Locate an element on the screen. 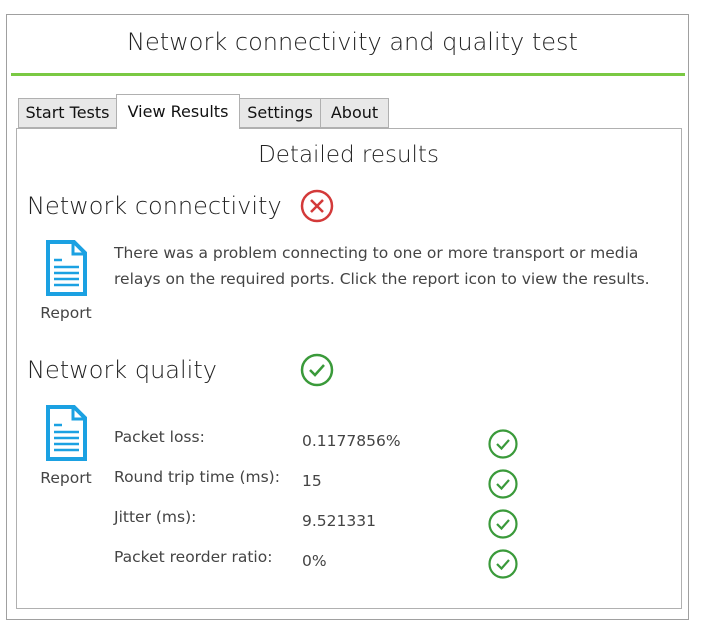 The height and width of the screenshot is (640, 705). quality-report-button: Report is located at coordinates (66, 446).